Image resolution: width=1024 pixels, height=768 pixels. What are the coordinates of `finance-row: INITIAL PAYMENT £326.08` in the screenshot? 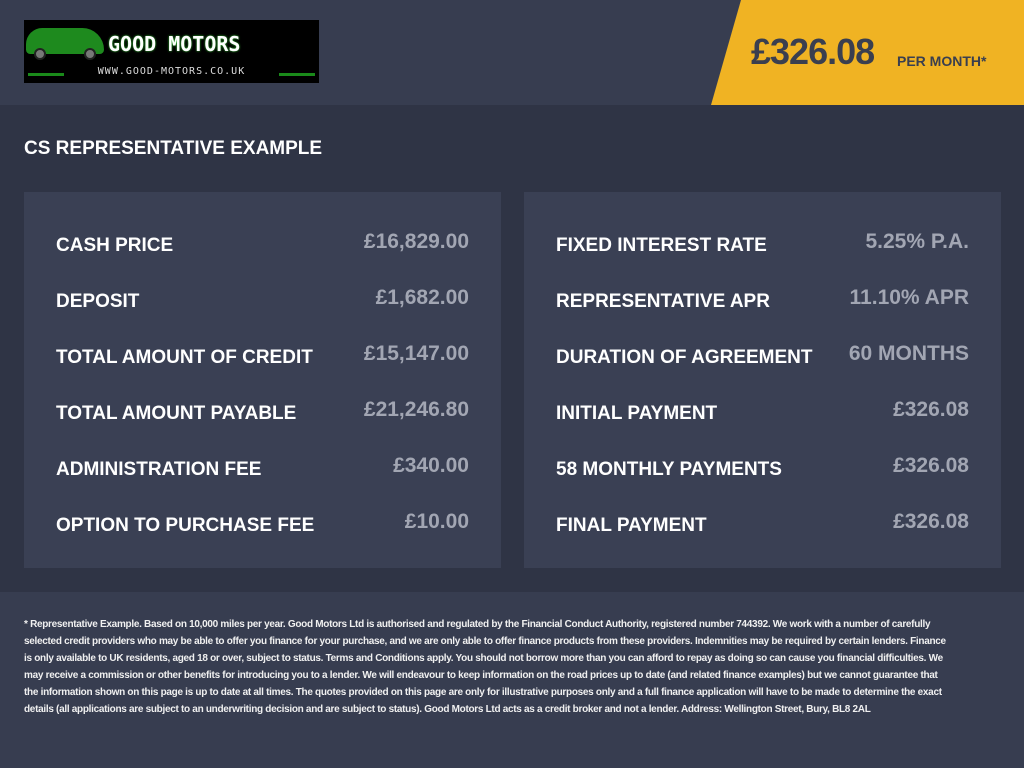 It's located at (762, 410).